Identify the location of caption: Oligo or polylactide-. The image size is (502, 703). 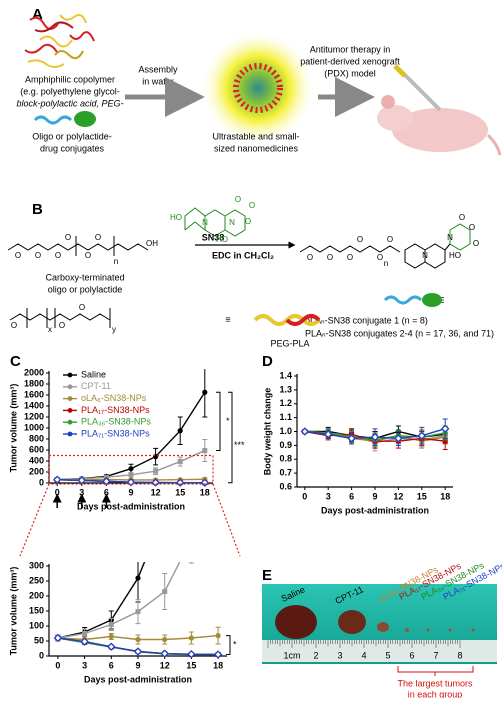
(72, 136).